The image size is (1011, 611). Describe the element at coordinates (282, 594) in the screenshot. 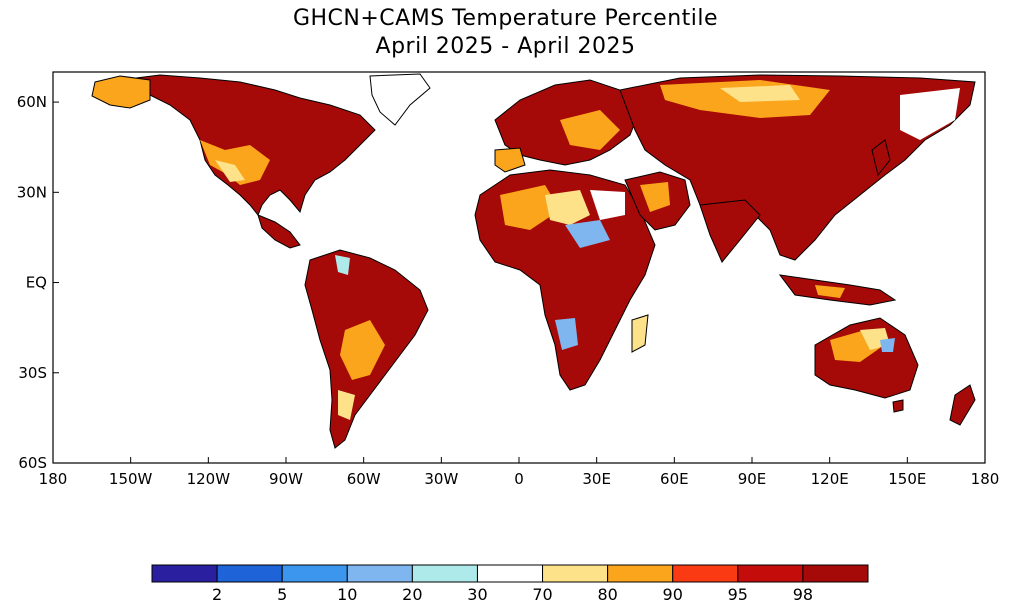

I see `colorbar-label: 5` at that location.